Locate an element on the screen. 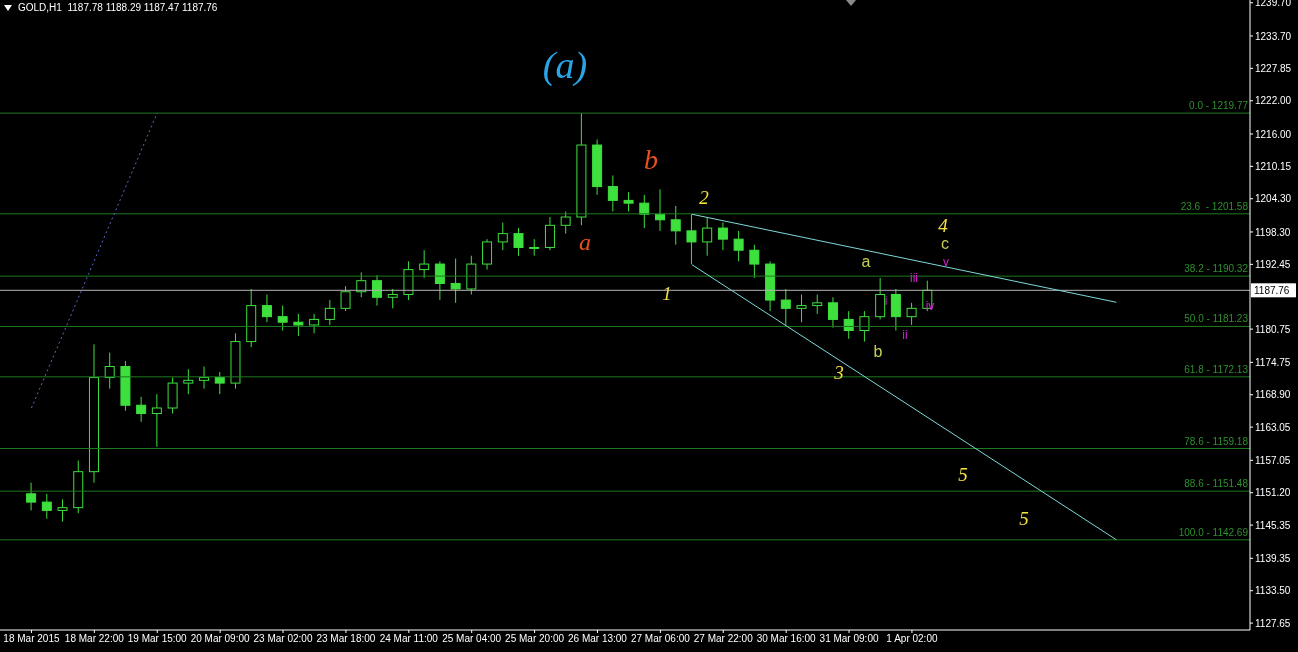  y-tick-label: 1239.70 is located at coordinates (1273, 4).